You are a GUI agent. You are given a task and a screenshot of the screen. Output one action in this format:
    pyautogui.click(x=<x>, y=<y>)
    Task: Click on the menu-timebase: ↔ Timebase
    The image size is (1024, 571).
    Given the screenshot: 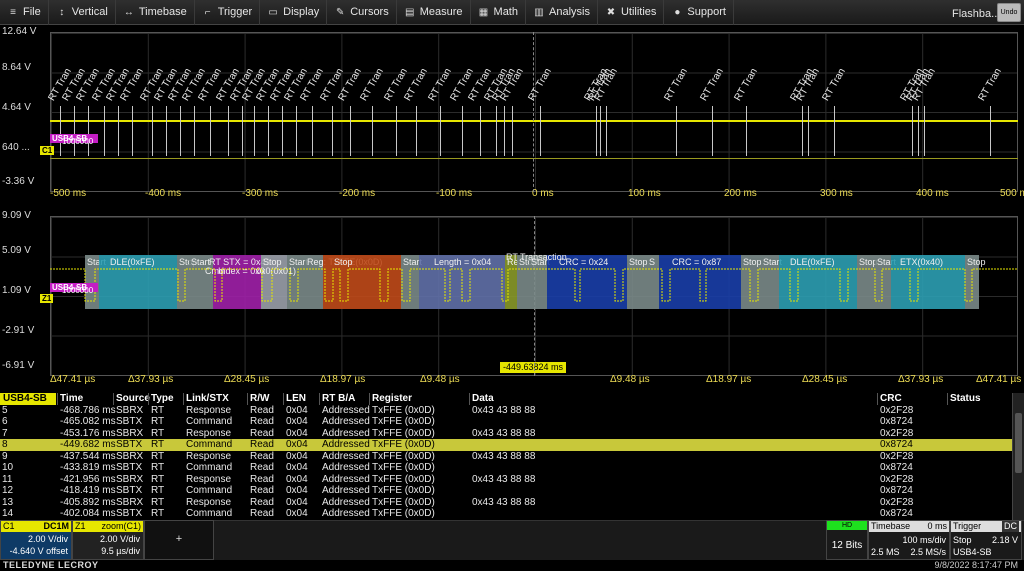 What is the action you would take?
    pyautogui.click(x=155, y=12)
    